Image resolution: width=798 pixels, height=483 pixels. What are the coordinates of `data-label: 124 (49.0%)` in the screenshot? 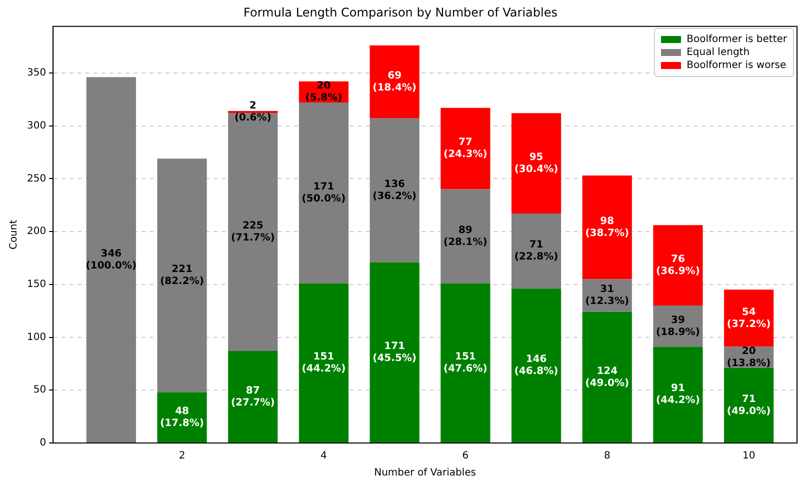 It's located at (607, 377).